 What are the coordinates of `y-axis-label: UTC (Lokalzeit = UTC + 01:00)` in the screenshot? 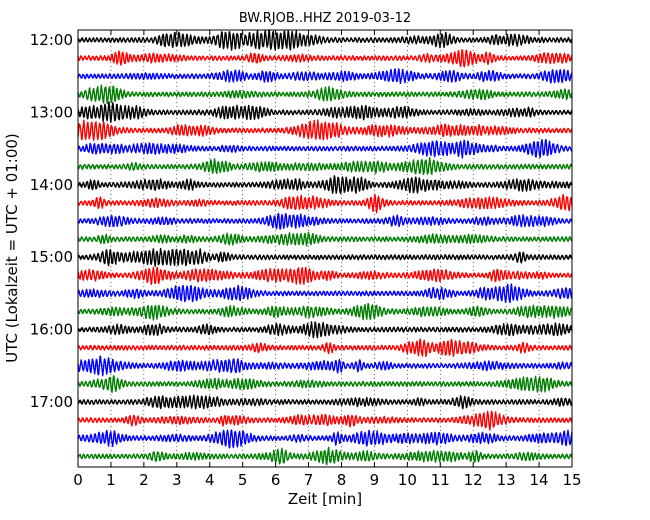 It's located at (12, 248).